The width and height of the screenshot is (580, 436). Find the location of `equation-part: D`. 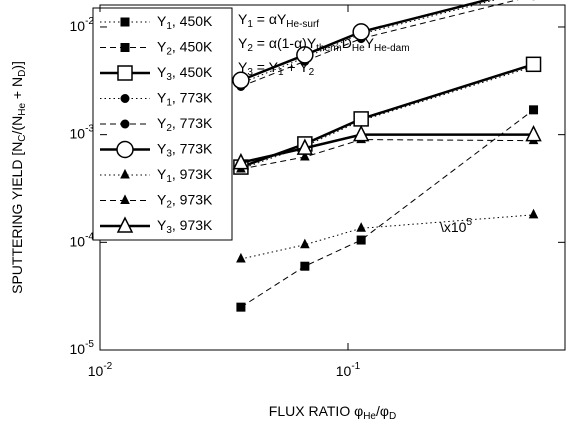

equation-part: D is located at coordinates (347, 43).